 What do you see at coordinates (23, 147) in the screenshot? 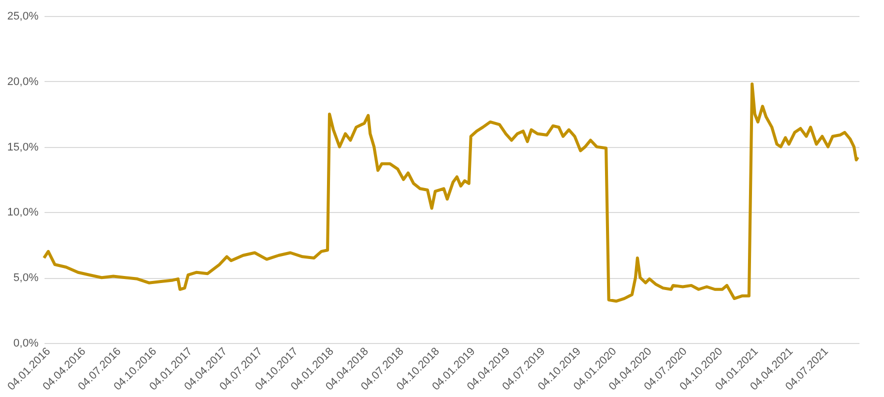
I see `y-tick-label: 15,0%` at bounding box center [23, 147].